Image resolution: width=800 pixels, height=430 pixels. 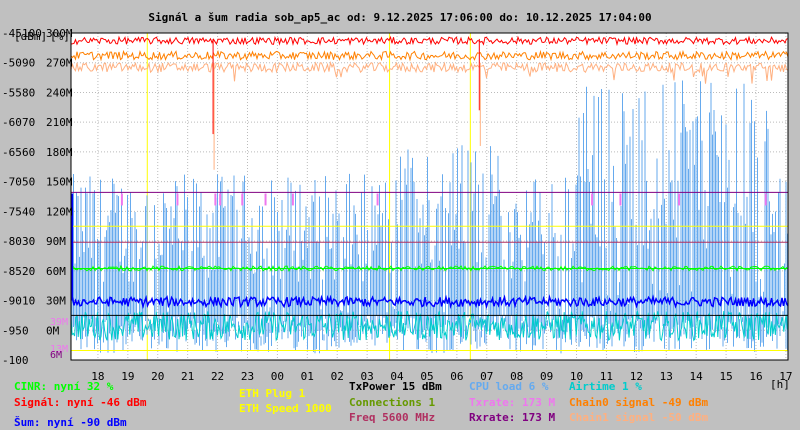 What do you see at coordinates (395, 386) in the screenshot?
I see `legend-txpower: TxPower 15 dBm` at bounding box center [395, 386].